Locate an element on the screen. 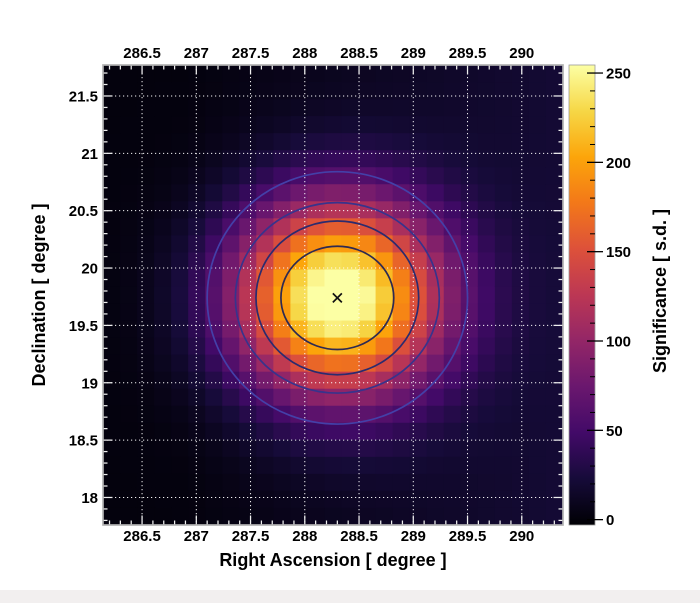  y-tick-label: 19 is located at coordinates (89, 383).